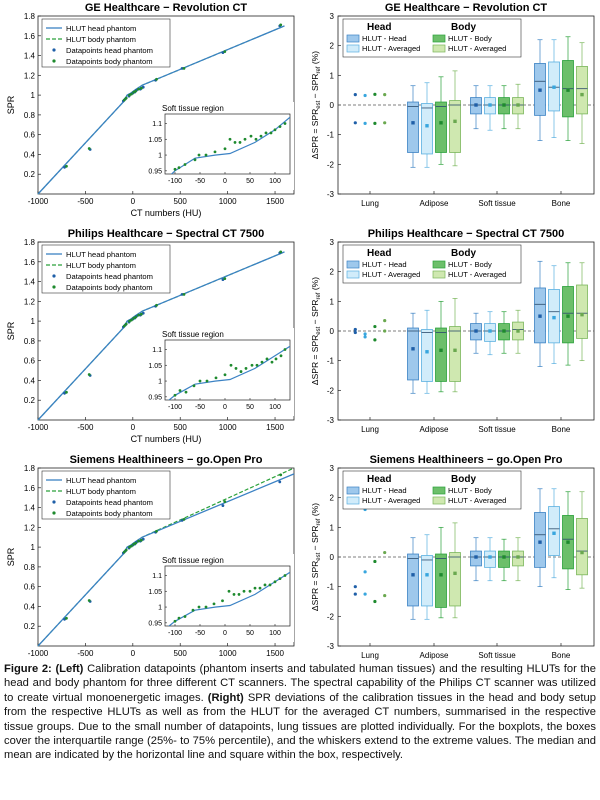  I want to click on y-tick-label: 0.6, so click(30, 361).